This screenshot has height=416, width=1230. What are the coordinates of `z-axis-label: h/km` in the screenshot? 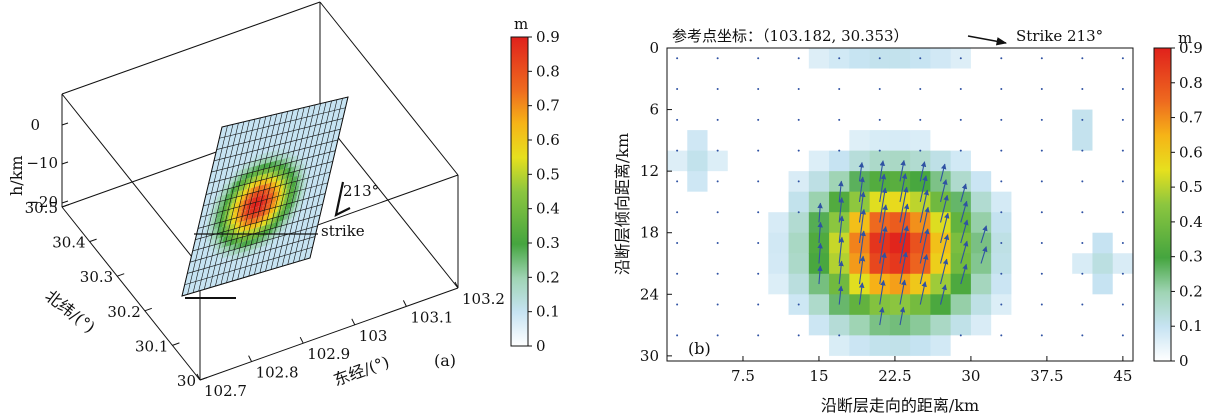 It's located at (16, 175).